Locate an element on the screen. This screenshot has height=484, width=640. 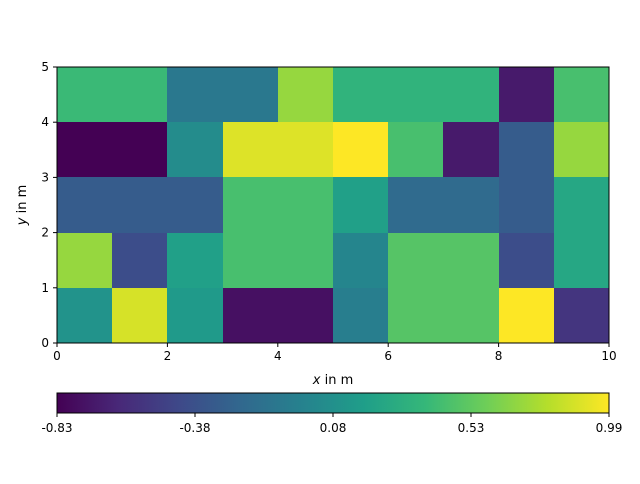
colorbar-tick-label: 0.08 is located at coordinates (333, 428).